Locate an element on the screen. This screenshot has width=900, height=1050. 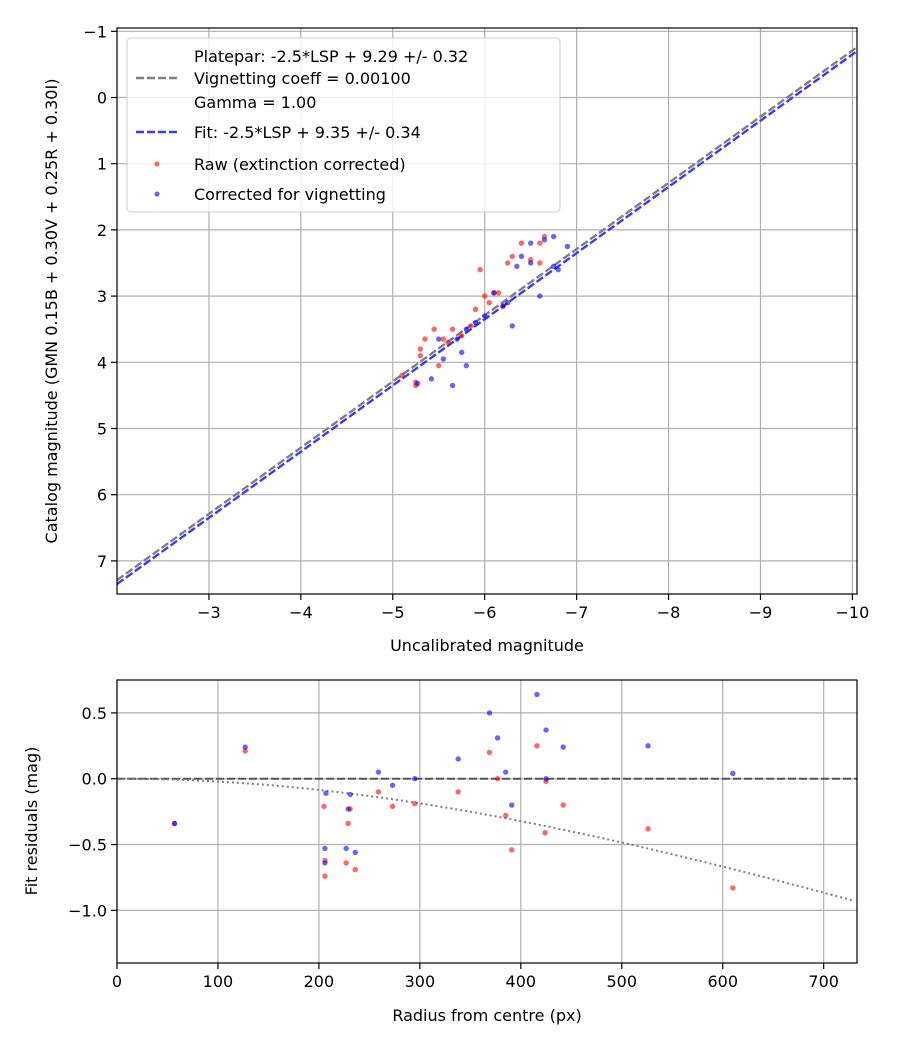
legend-entry-gamma: Gamma = 1.00 is located at coordinates (255, 102).